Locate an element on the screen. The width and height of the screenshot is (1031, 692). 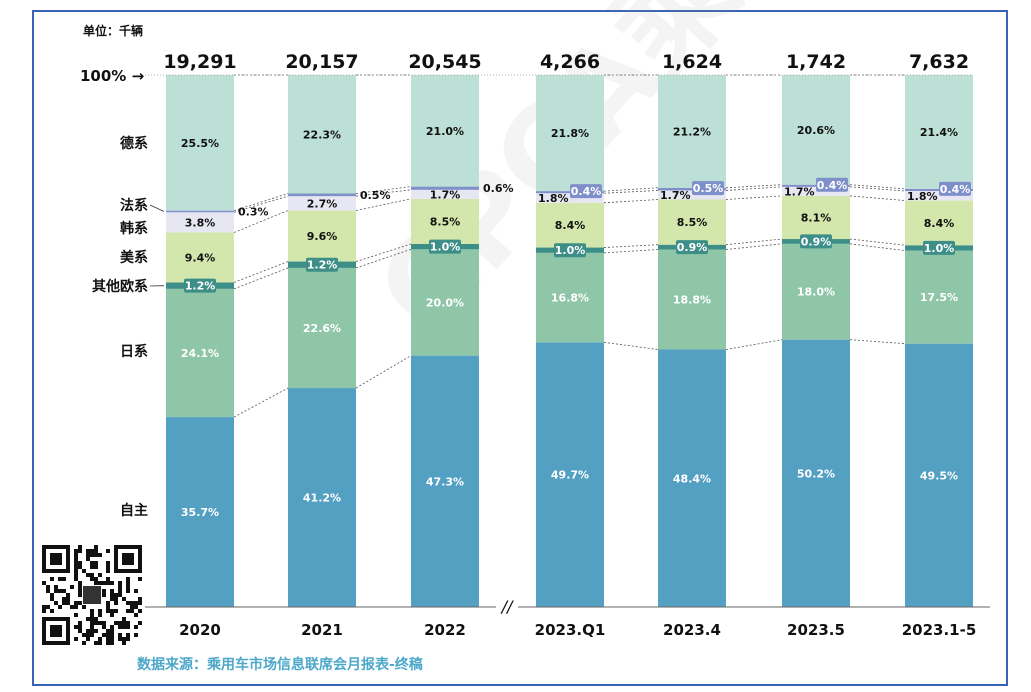
value-label: 50.2% is located at coordinates (816, 473).